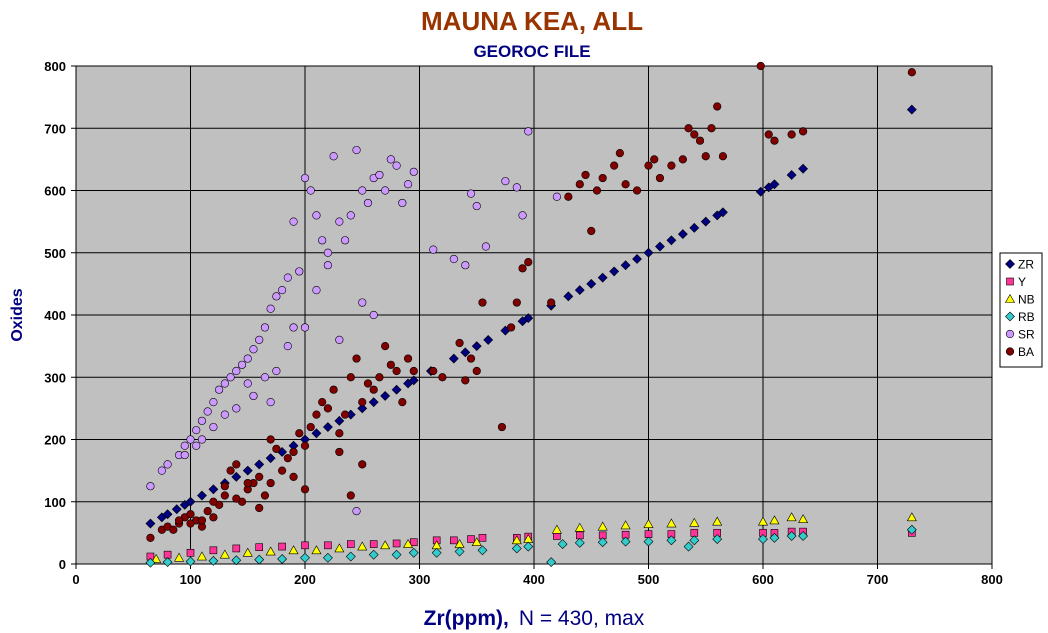 The width and height of the screenshot is (1048, 633). Describe the element at coordinates (1021, 310) in the screenshot. I see `legend: ZR Y NB RB SR BA` at that location.